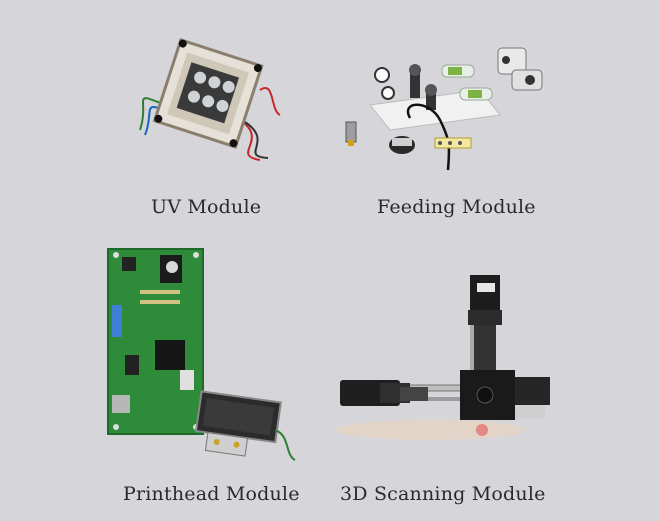  What do you see at coordinates (205, 97) in the screenshot?
I see `uv-module-photo` at bounding box center [205, 97].